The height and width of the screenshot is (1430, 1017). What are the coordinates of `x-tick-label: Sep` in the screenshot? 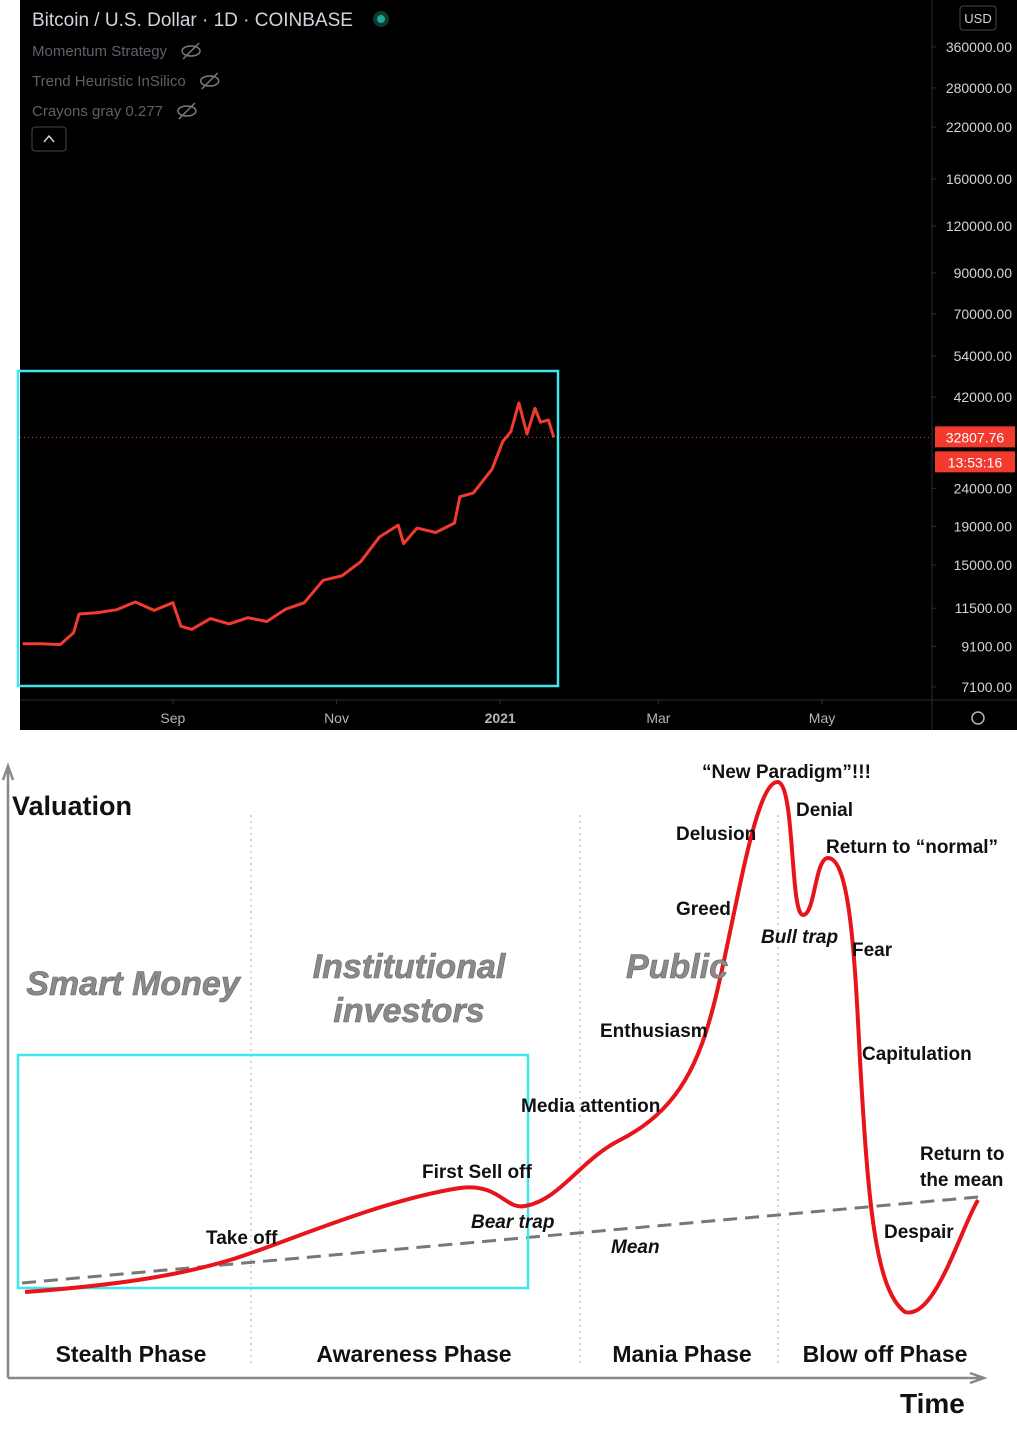 It's located at (172, 718).